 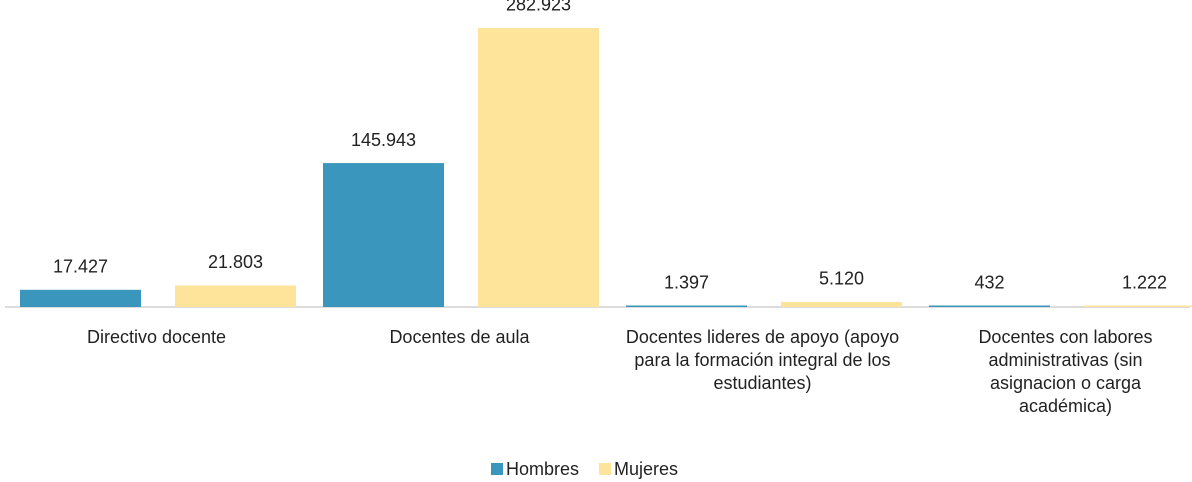 What do you see at coordinates (686, 282) in the screenshot?
I see `value-label: 1.397` at bounding box center [686, 282].